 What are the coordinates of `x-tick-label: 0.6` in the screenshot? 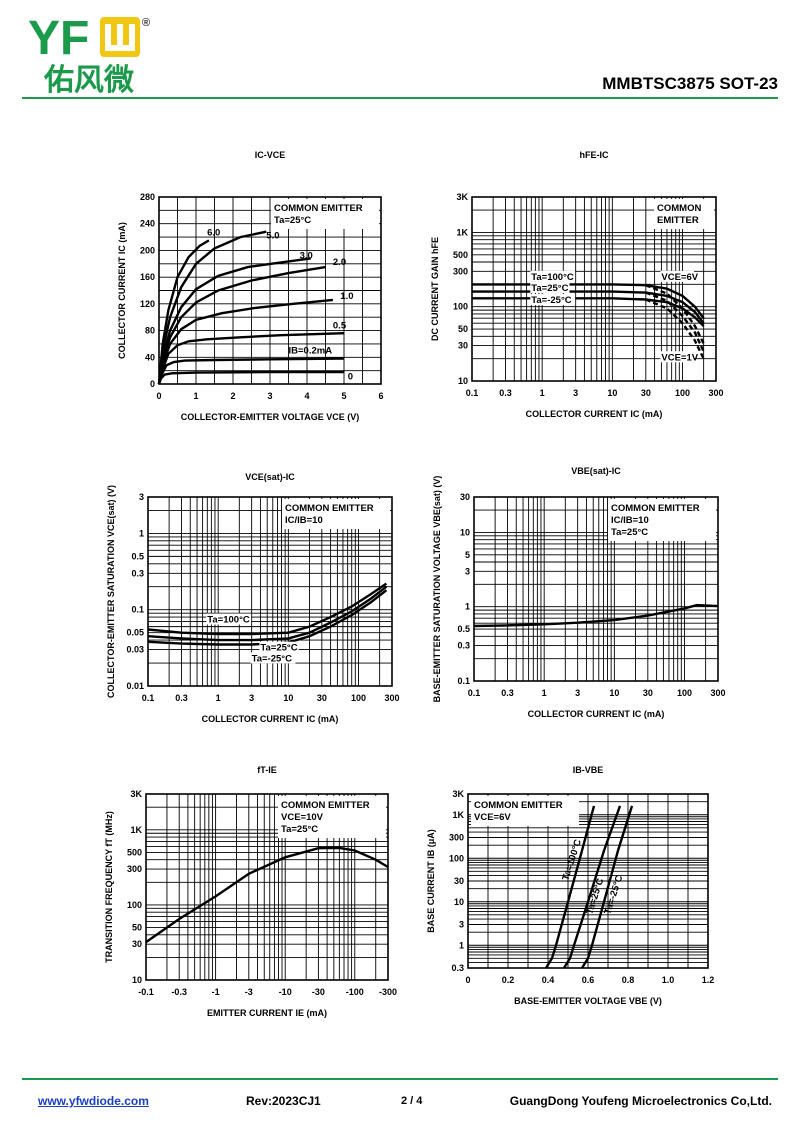 It's located at (588, 980).